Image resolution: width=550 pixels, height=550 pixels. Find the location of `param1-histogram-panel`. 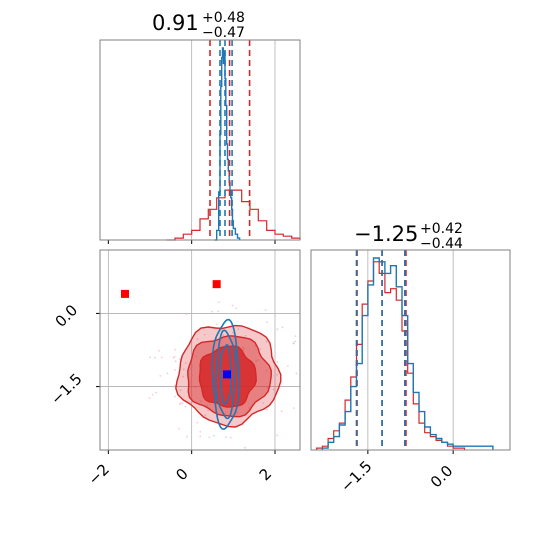

param1-histogram-panel is located at coordinates (200, 141).